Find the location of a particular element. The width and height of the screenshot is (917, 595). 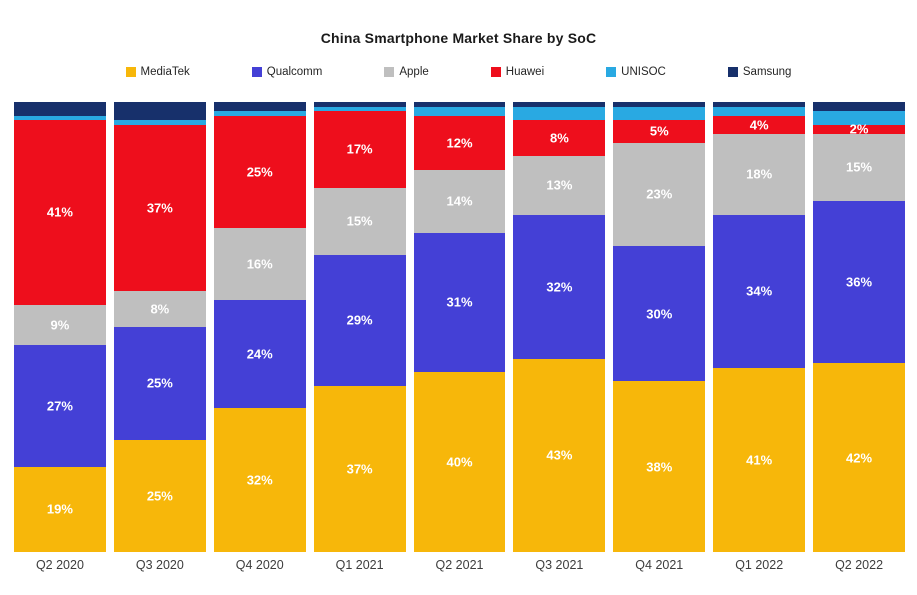

segment-huawei: 12% is located at coordinates (459, 142).